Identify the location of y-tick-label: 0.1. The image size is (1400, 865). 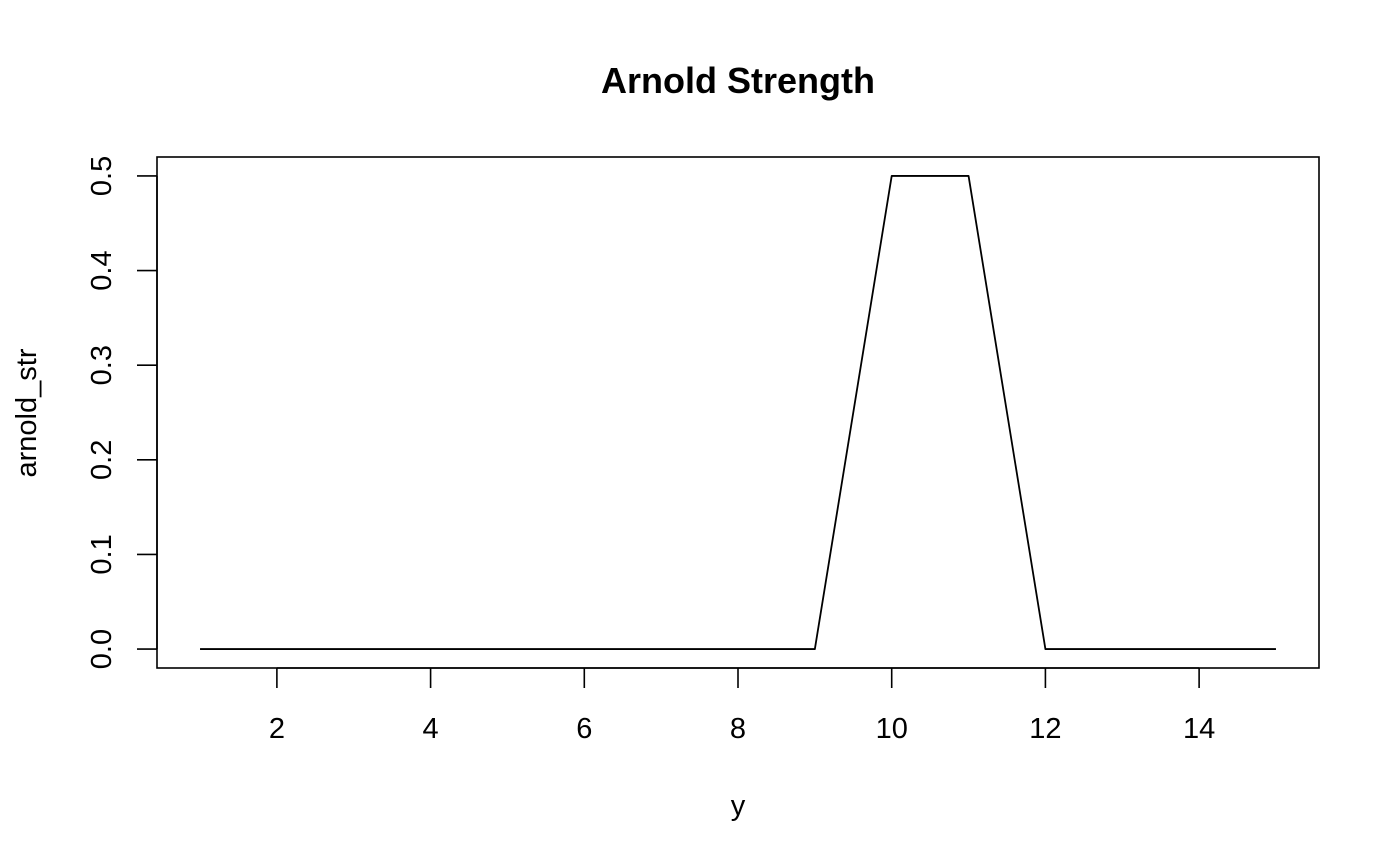
(102, 554).